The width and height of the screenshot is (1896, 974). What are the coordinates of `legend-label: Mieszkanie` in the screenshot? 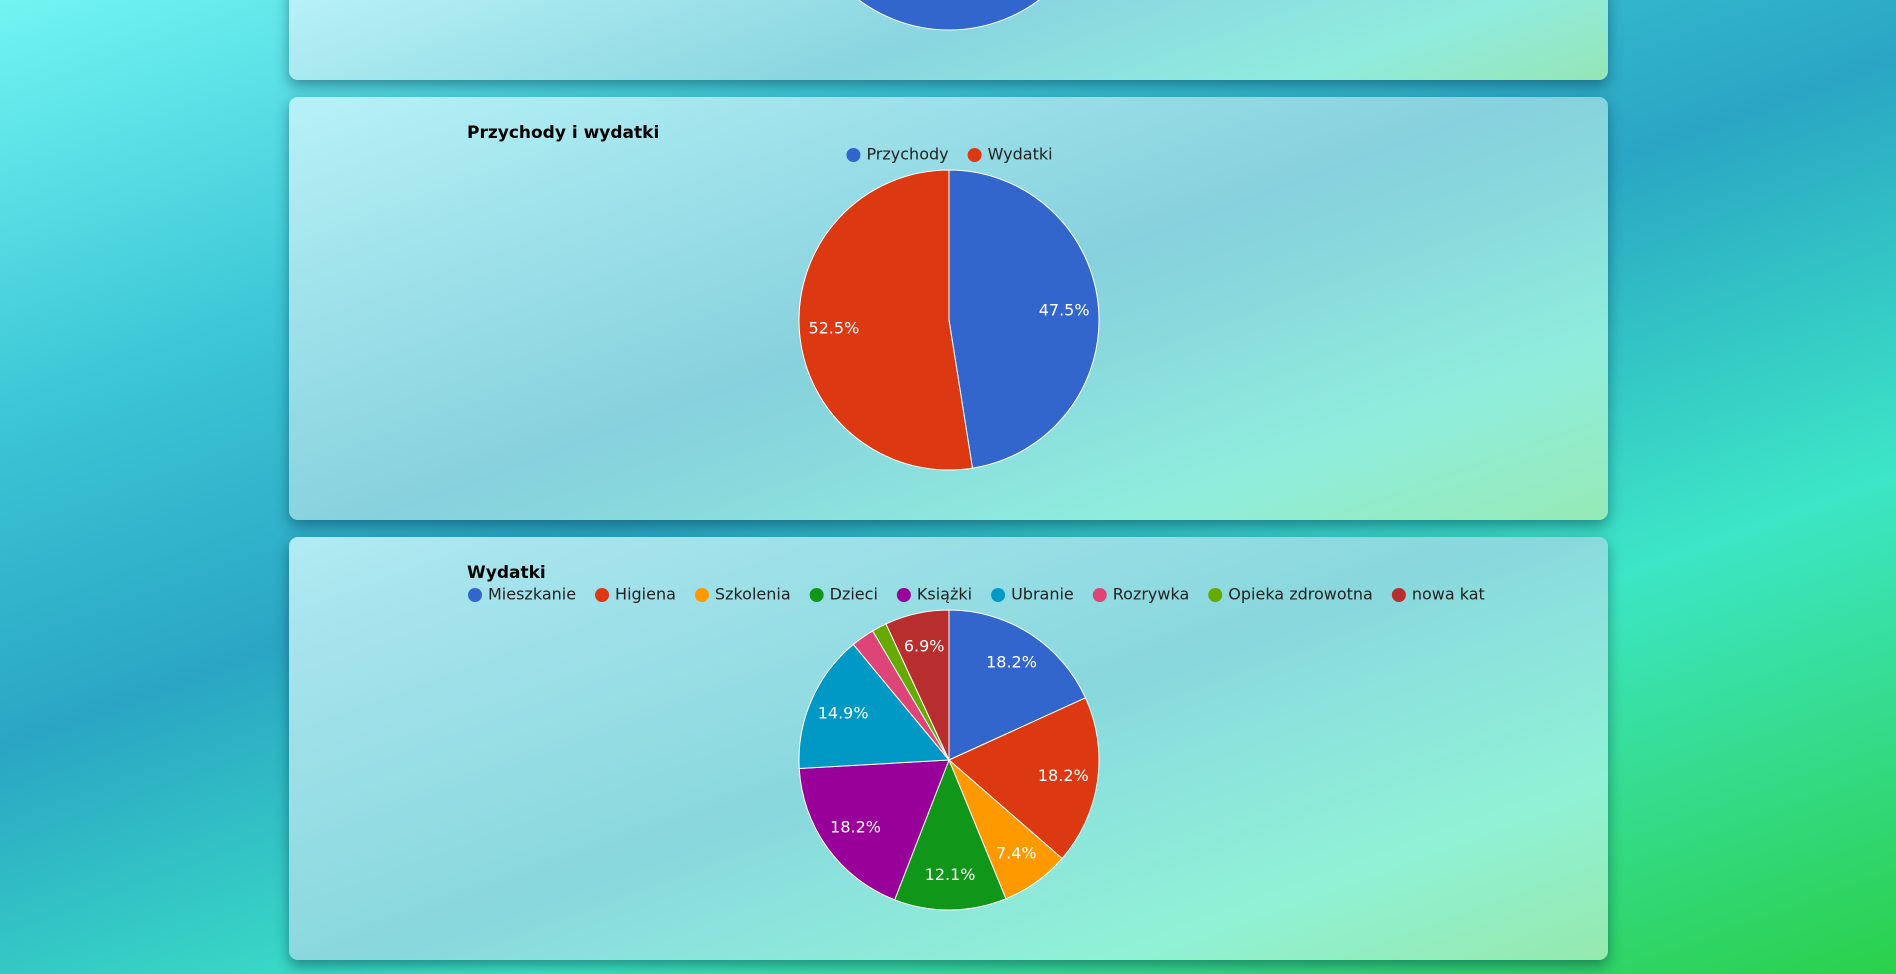 It's located at (532, 594).